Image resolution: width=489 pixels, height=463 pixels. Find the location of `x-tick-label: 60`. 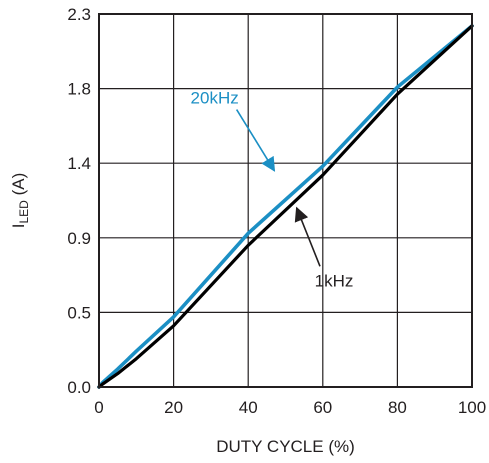

x-tick-label: 60 is located at coordinates (322, 407).